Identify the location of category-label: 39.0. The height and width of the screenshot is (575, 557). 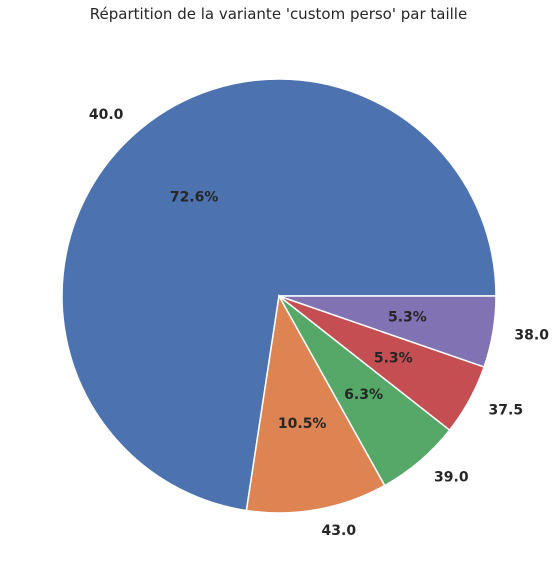
(451, 478).